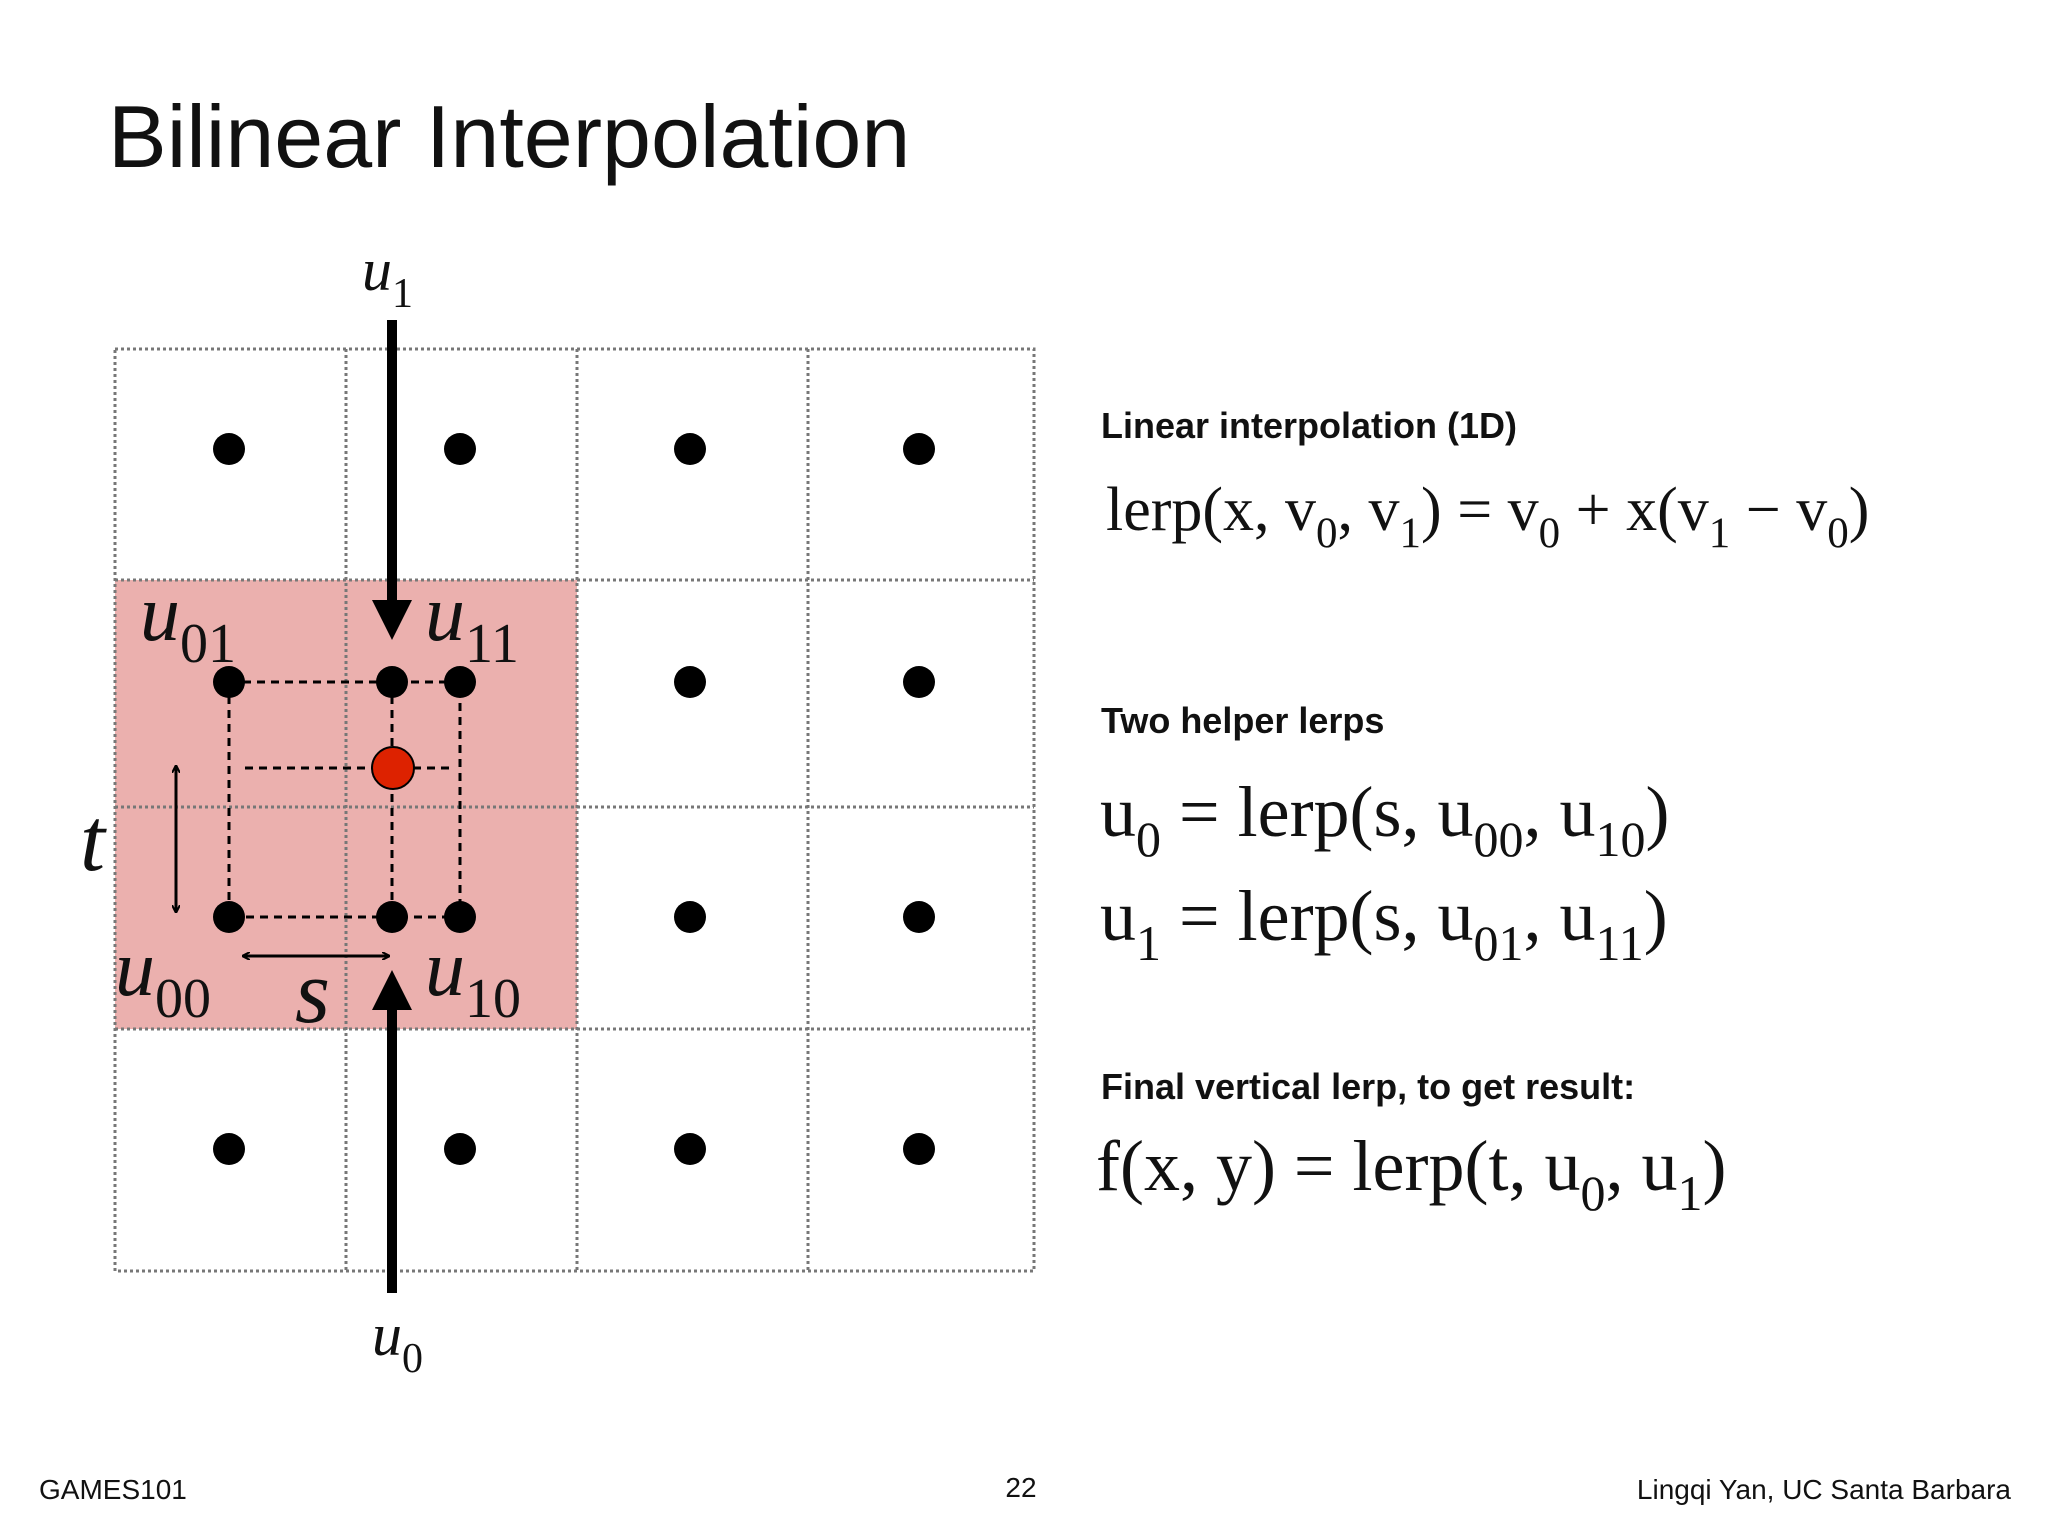  Describe the element at coordinates (113, 1489) in the screenshot. I see `footer-left: GAMES101` at that location.